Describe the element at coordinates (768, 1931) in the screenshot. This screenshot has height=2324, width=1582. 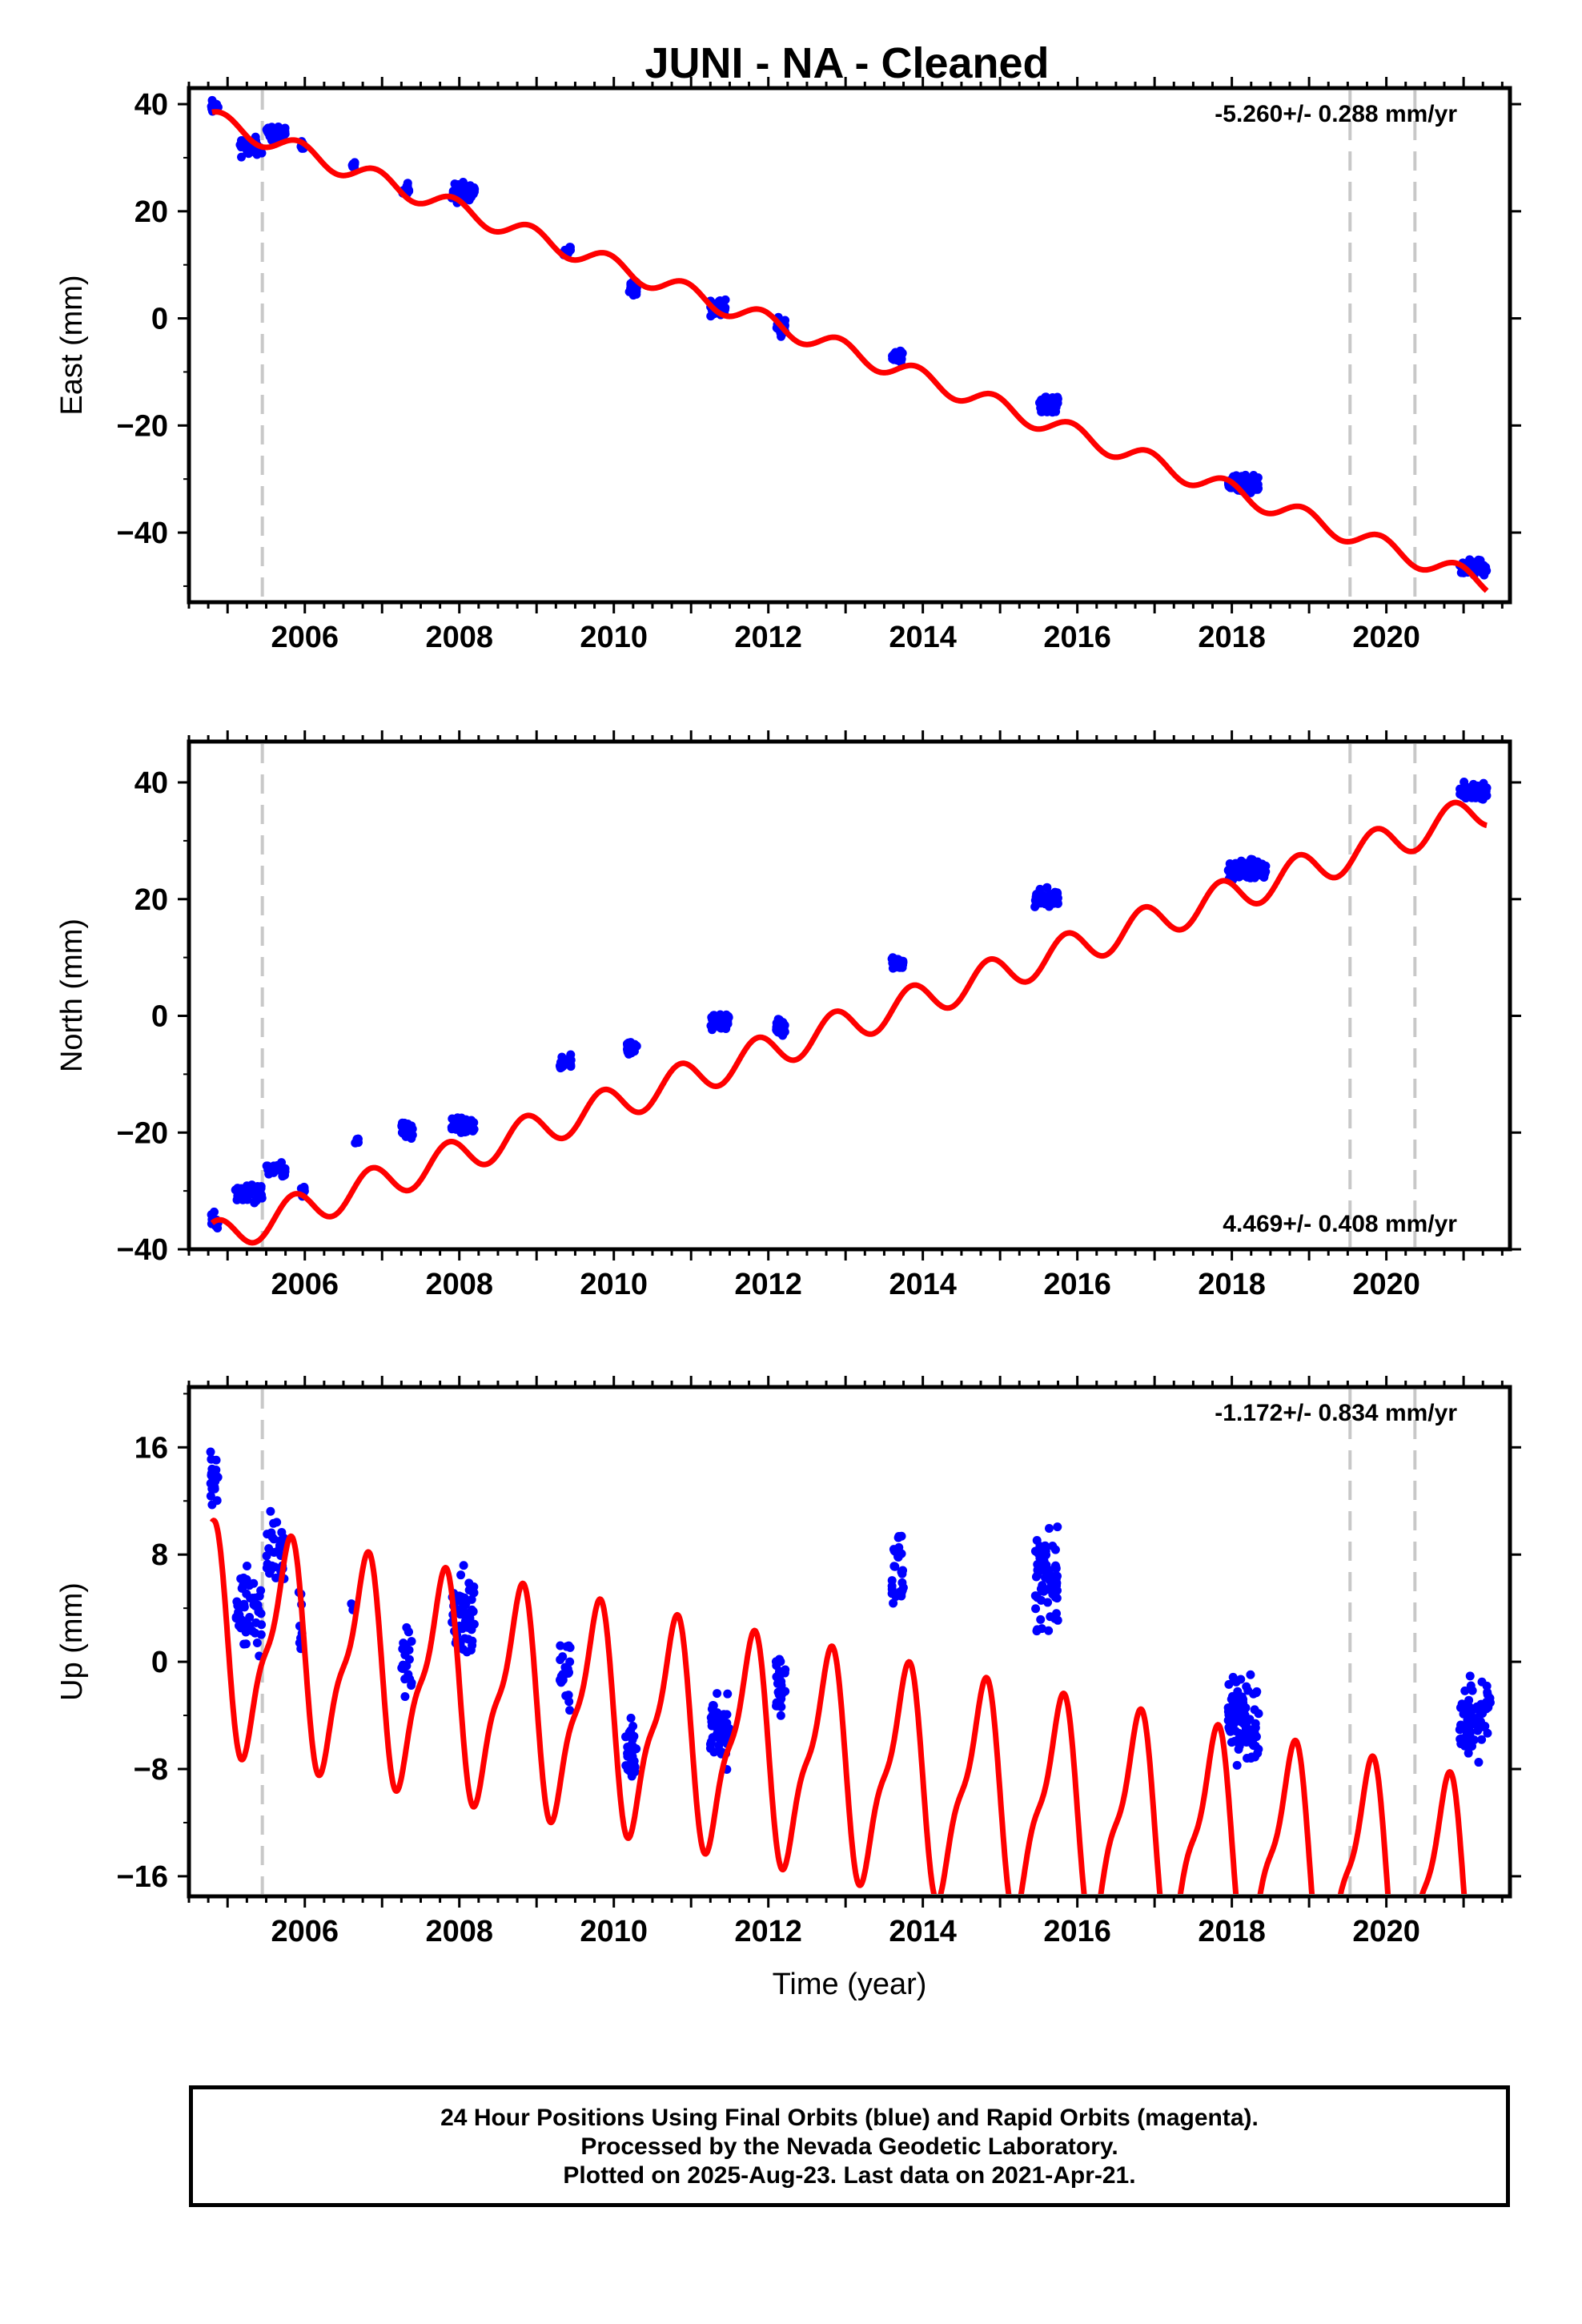
I see `x-tick-label: 2012` at that location.